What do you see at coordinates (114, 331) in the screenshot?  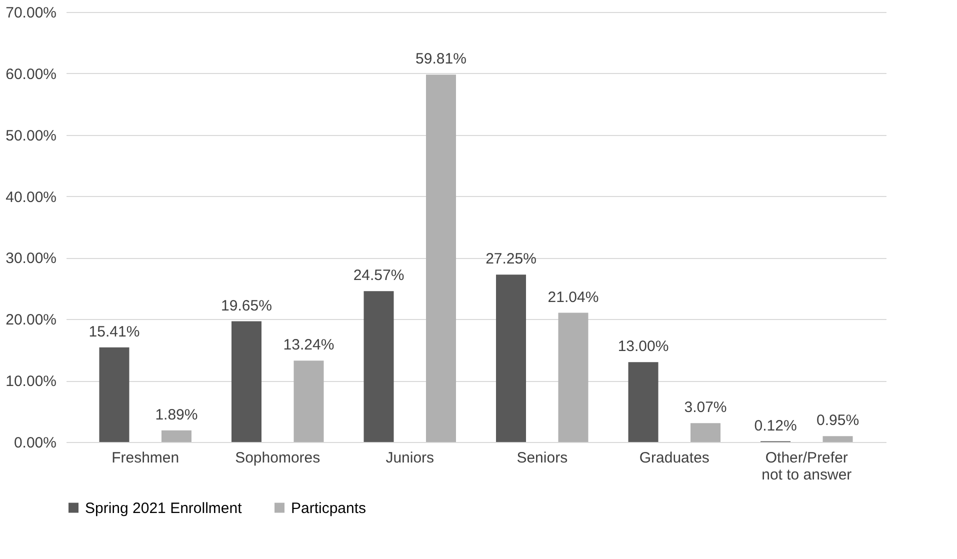 I see `data-label: 15.41%` at bounding box center [114, 331].